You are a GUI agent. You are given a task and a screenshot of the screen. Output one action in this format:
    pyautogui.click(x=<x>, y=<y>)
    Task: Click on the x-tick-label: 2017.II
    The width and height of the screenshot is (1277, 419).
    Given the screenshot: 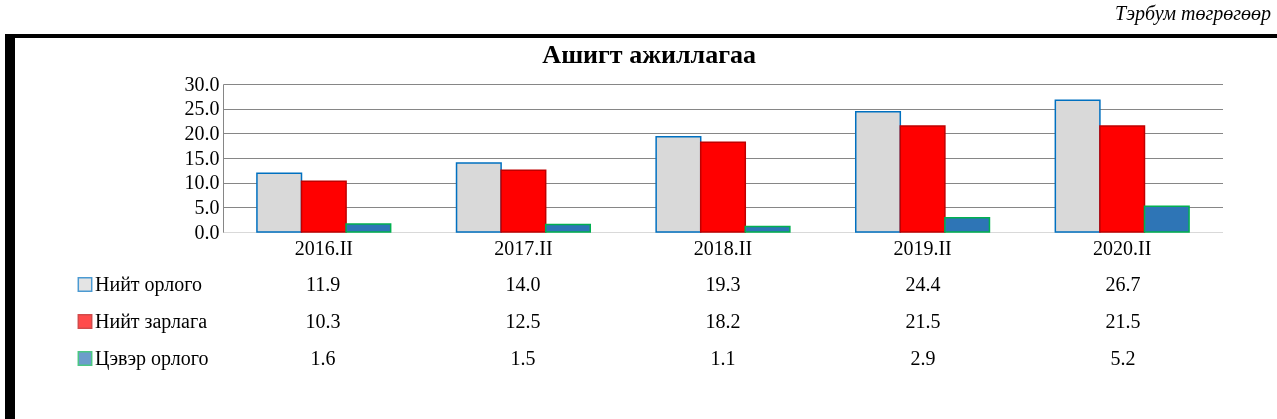 What is the action you would take?
    pyautogui.click(x=523, y=247)
    